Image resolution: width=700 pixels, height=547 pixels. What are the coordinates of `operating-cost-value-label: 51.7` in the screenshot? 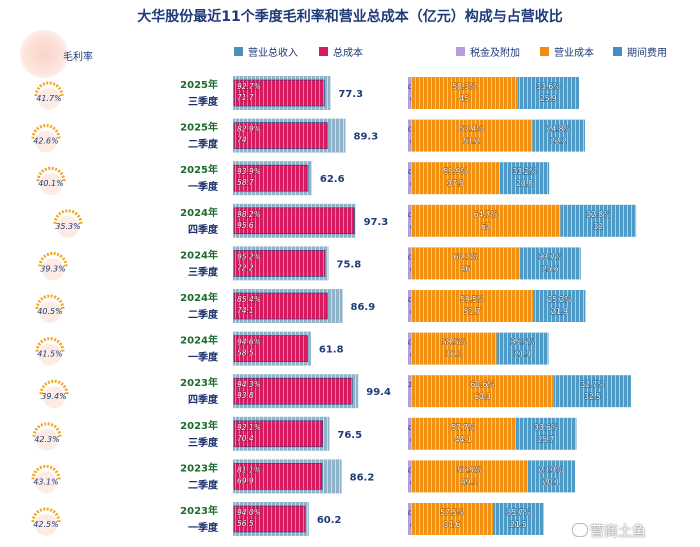 It's located at (472, 311).